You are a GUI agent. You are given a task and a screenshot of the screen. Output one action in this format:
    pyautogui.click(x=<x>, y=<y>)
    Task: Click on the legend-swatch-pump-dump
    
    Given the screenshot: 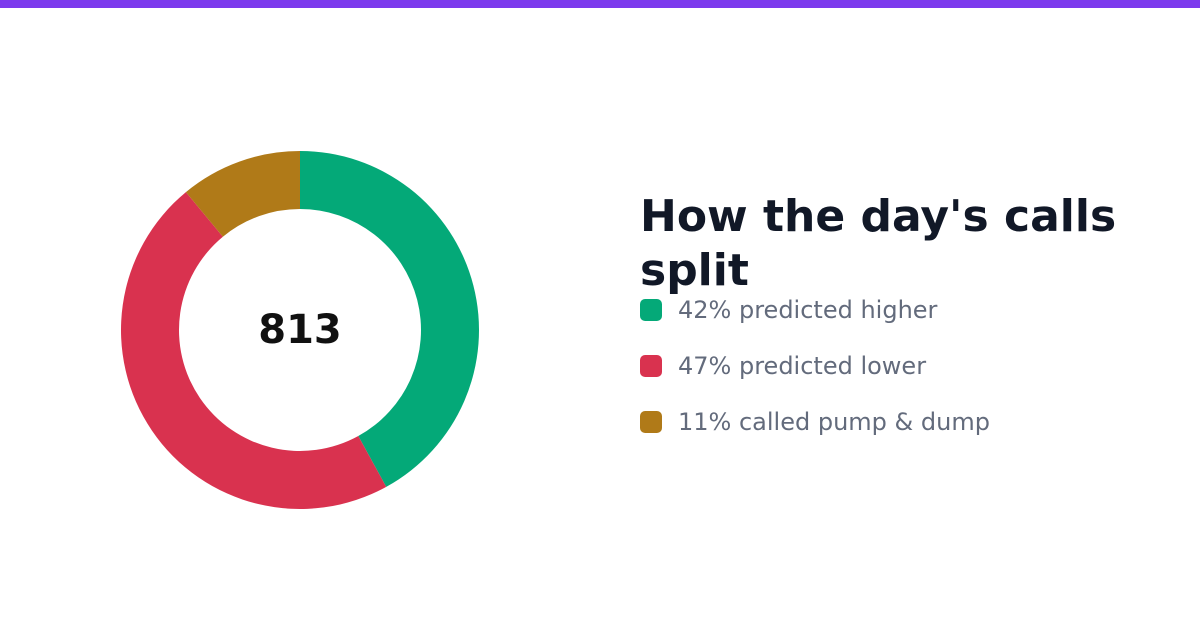 What is the action you would take?
    pyautogui.click(x=651, y=422)
    